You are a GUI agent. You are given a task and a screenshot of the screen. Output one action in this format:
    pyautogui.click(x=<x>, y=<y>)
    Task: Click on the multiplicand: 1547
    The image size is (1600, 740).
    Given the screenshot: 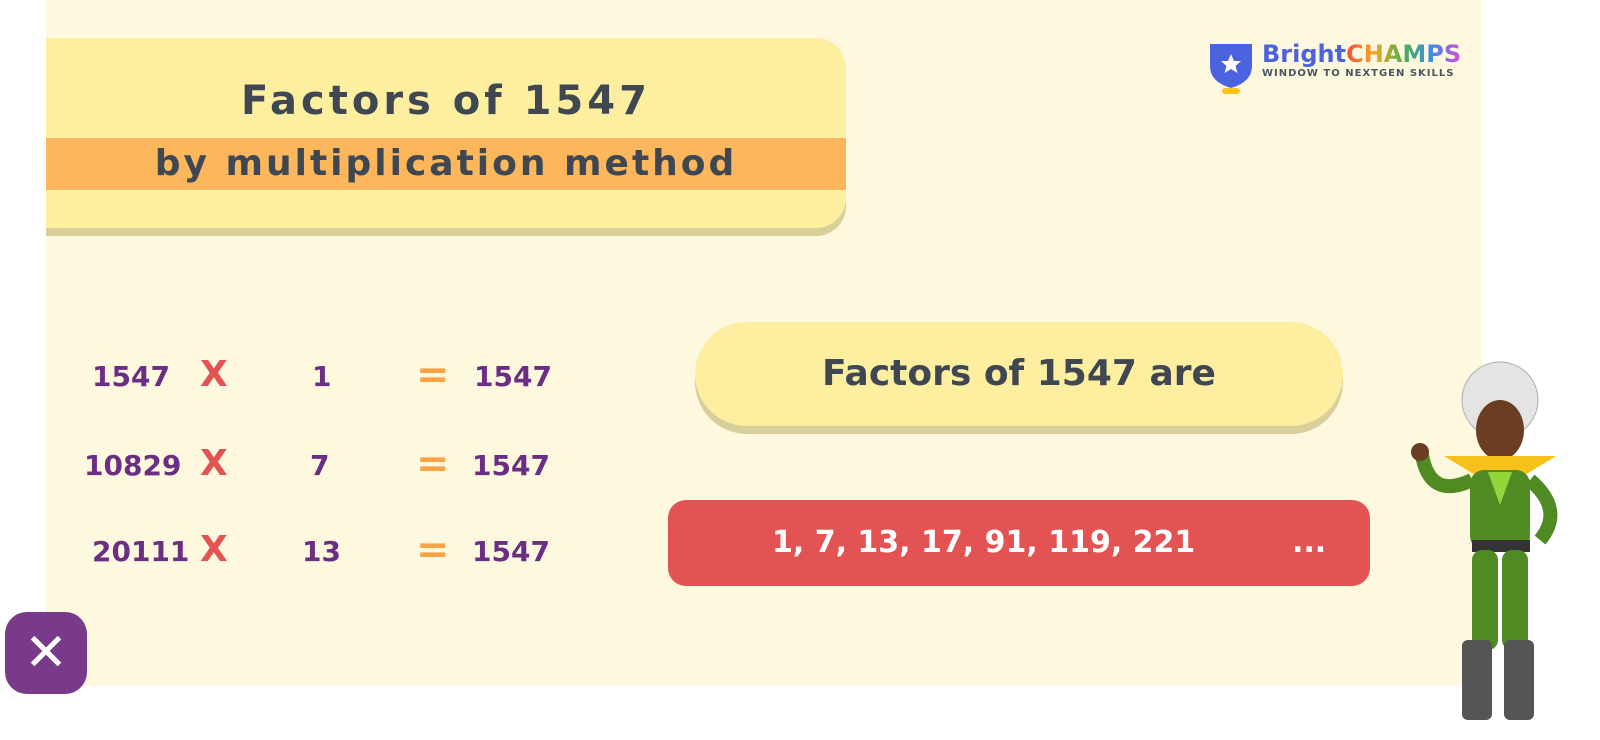 What is the action you would take?
    pyautogui.click(x=131, y=376)
    